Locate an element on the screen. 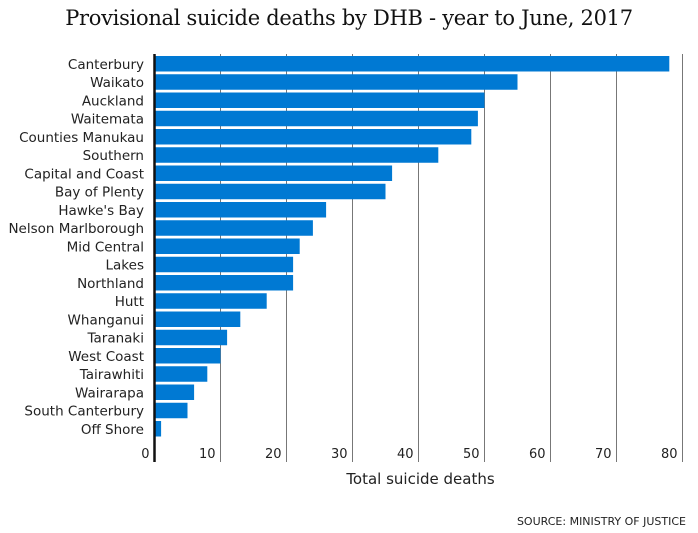 This screenshot has width=698, height=533. x-tick-label: 10 is located at coordinates (207, 454).